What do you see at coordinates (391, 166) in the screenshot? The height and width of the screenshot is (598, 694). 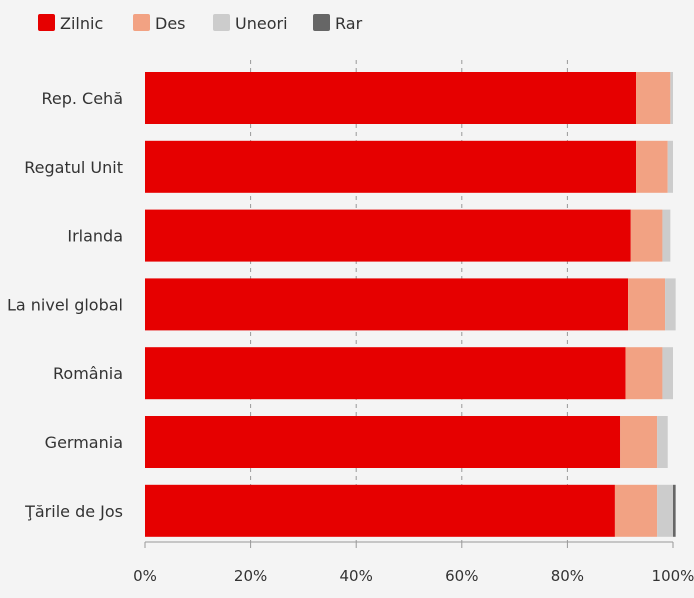 I see `bar-regatul-unit-zilnic` at bounding box center [391, 166].